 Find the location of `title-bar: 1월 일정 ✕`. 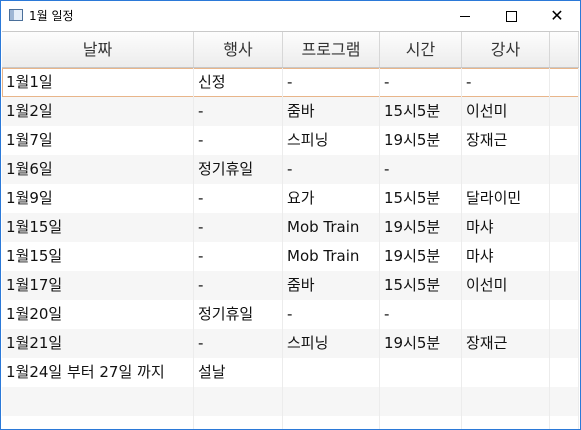

title-bar: 1월 일정 ✕ is located at coordinates (290, 16).